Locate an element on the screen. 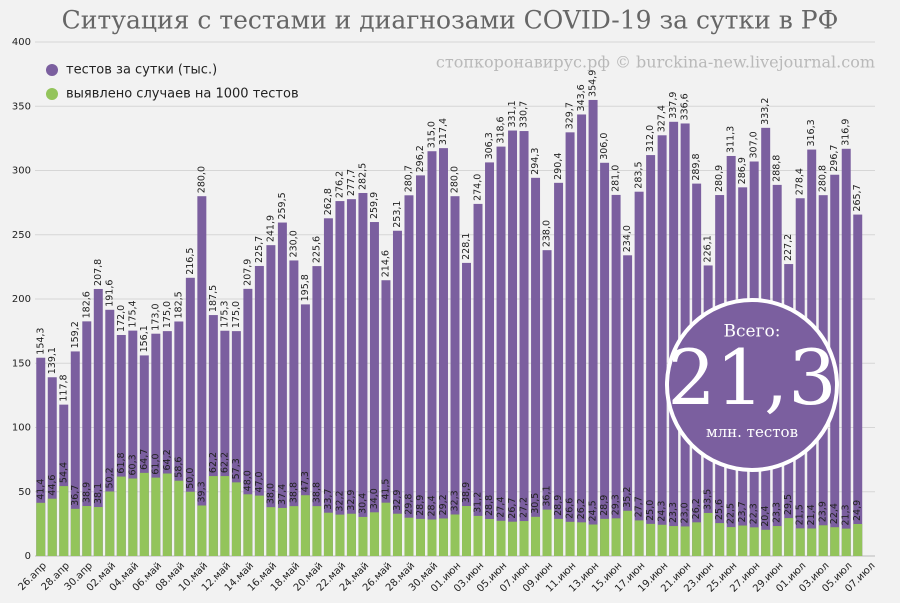  value-label: 307,0 is located at coordinates (754, 144).